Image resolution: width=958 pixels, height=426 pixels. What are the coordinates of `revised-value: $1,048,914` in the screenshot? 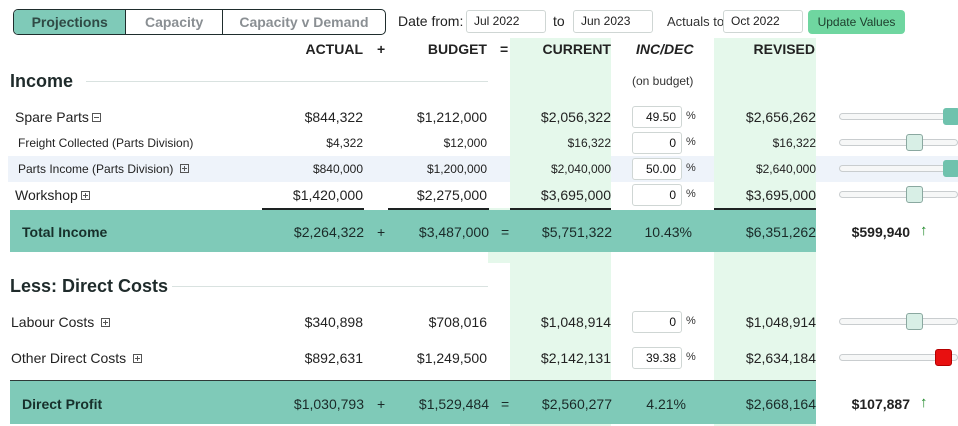 It's located at (780, 322).